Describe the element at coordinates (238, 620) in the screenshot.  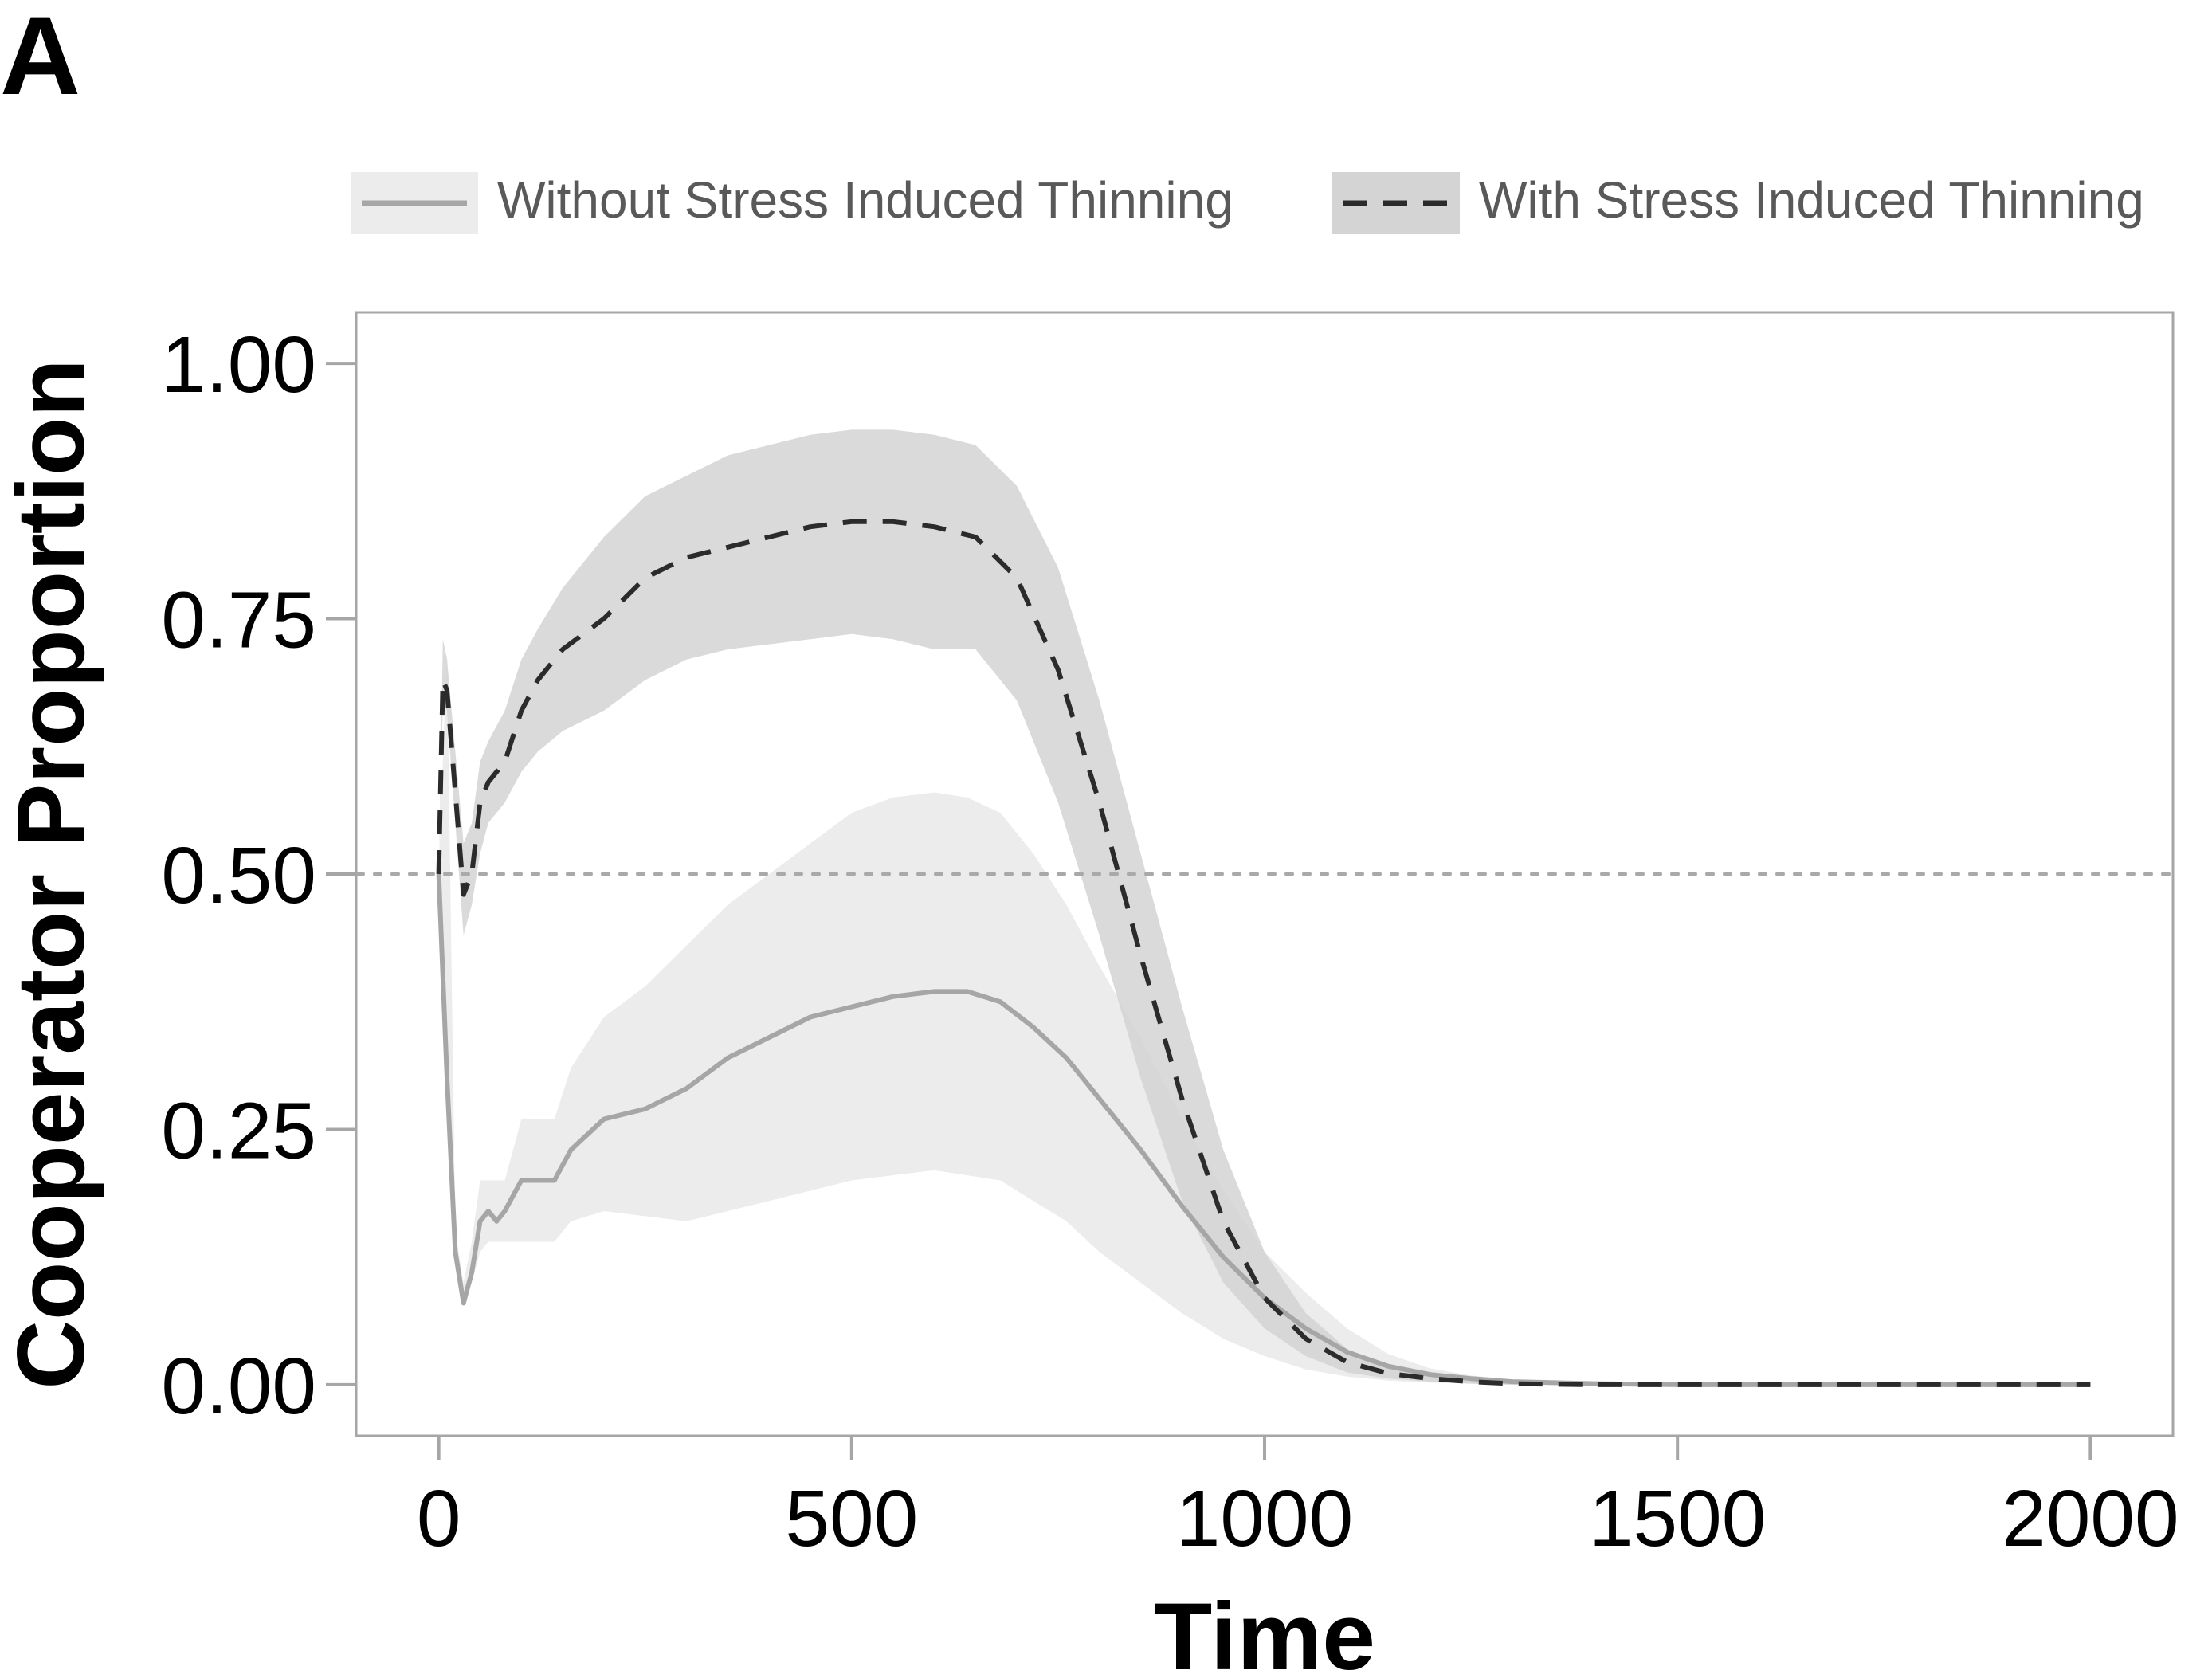
I see `y-tick-label: 0.75` at that location.